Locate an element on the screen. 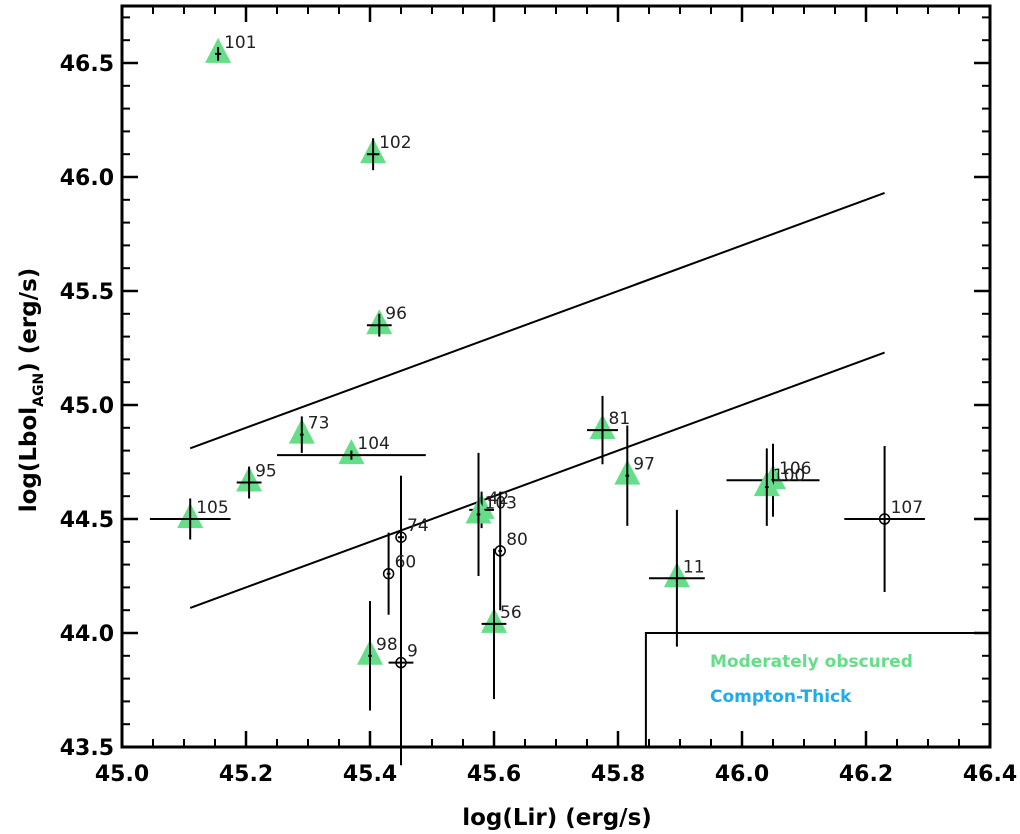  x-tick-label: 46.0 is located at coordinates (742, 774).